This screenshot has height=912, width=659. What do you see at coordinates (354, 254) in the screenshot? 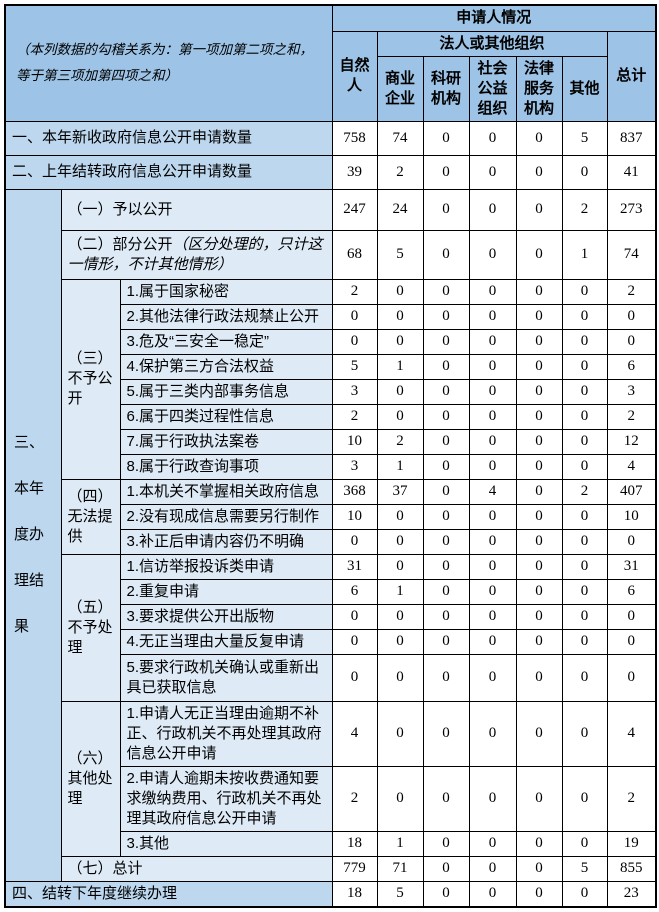
I see `value-cell: 68` at bounding box center [354, 254].